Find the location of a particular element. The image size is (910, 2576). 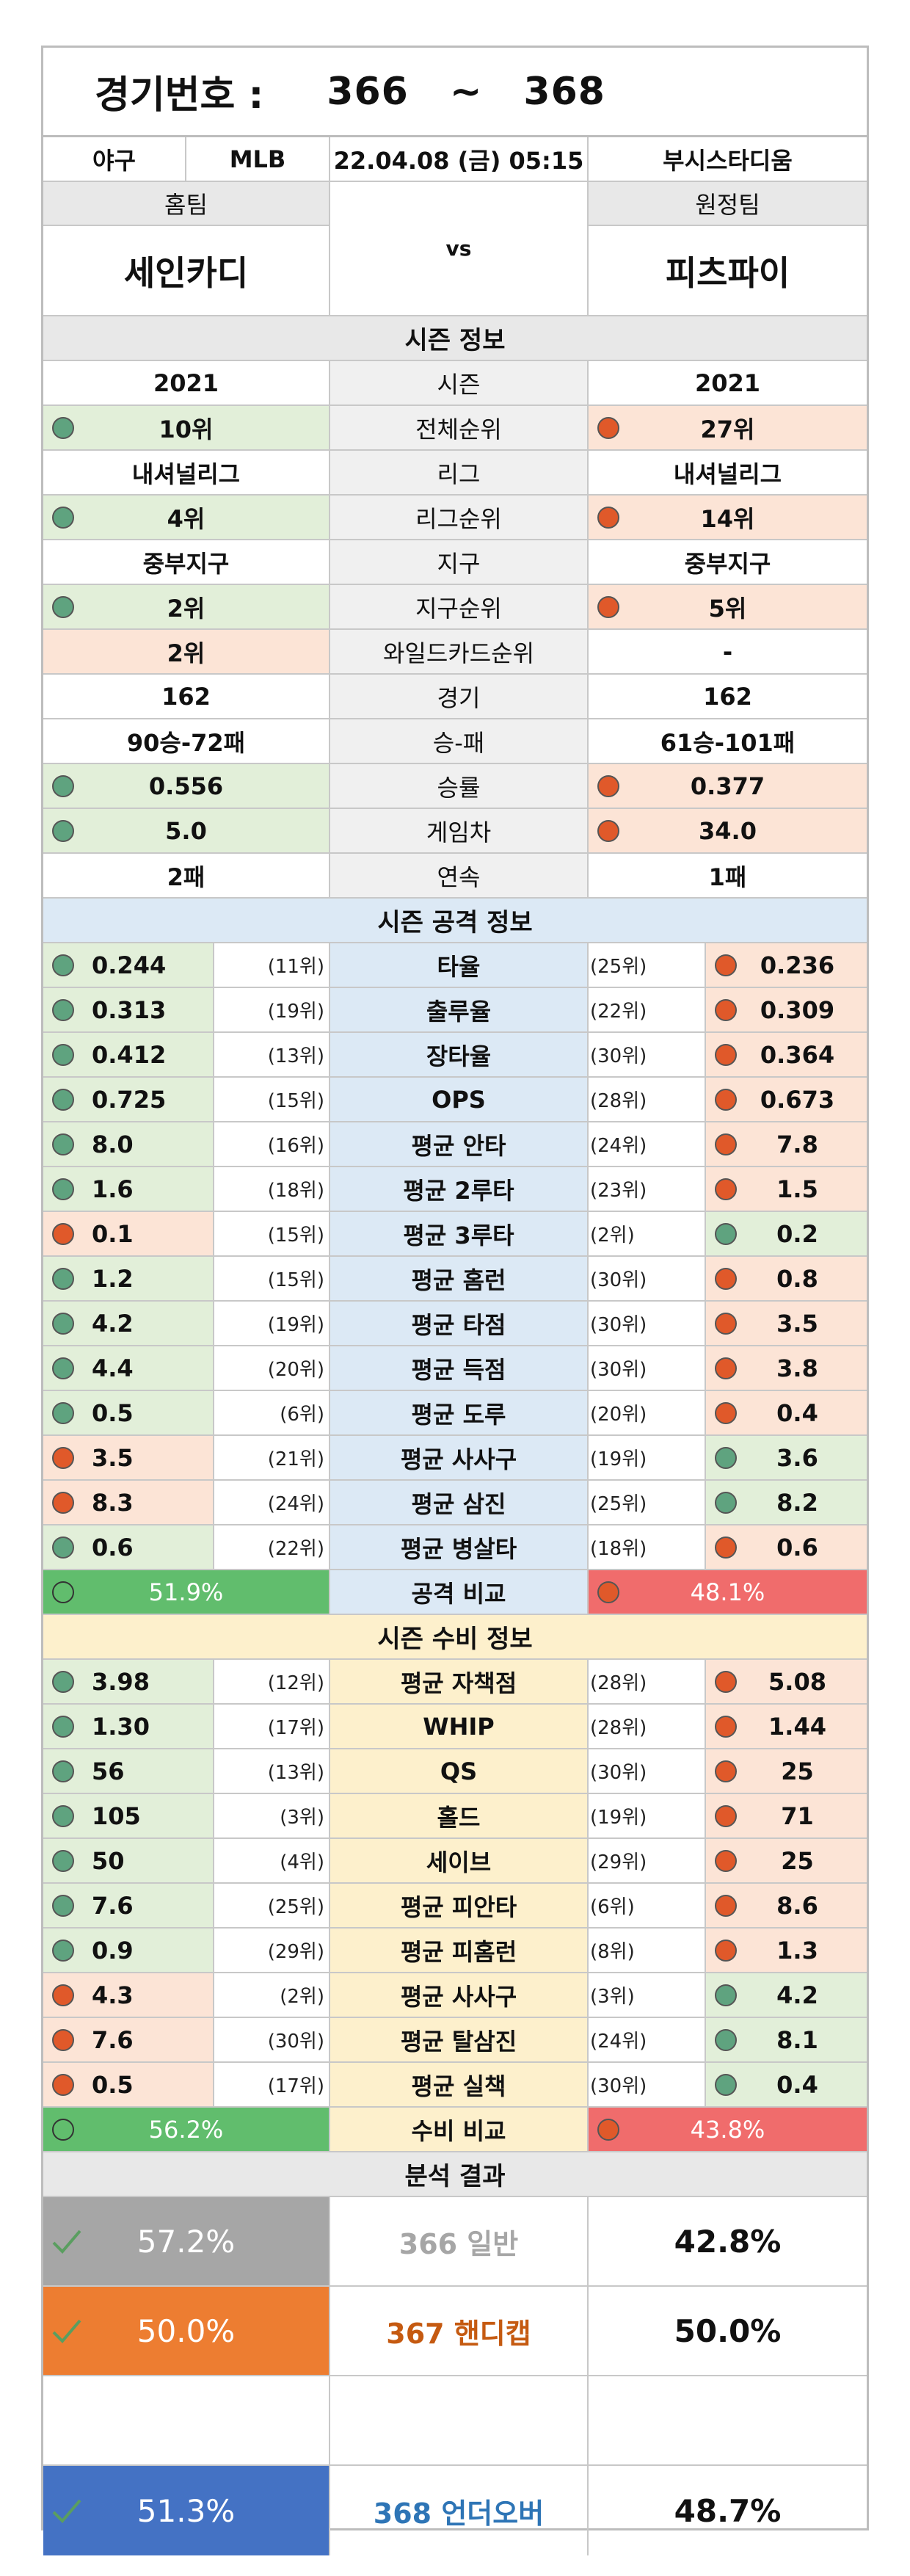

offense-away-value: 1.5 is located at coordinates (787, 1189).